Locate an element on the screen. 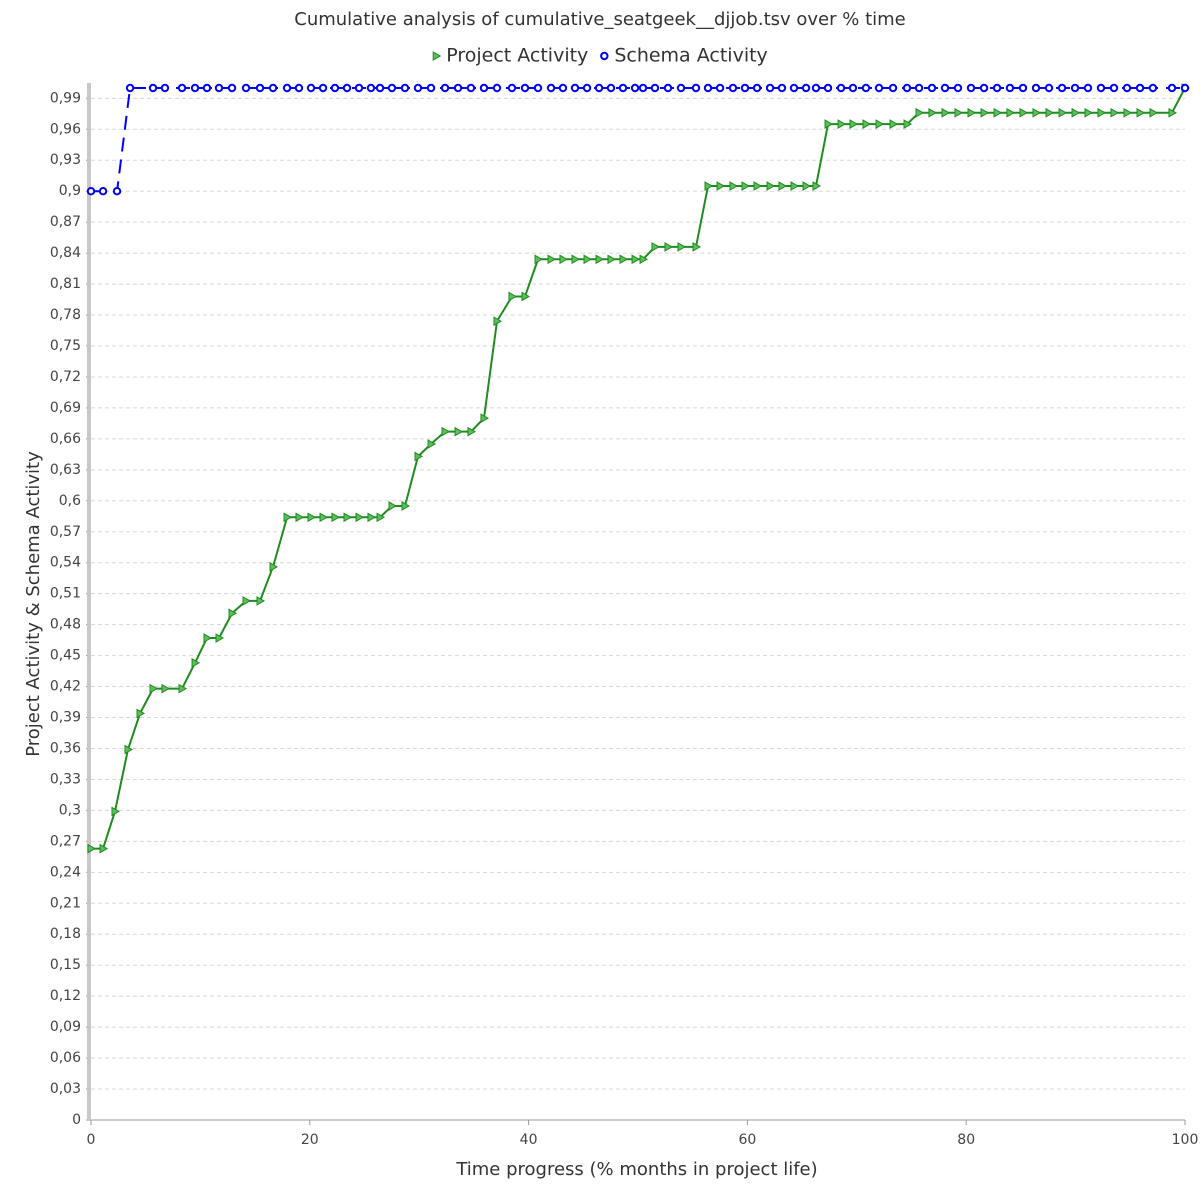 This screenshot has height=1200, width=1200. y-tick-label: 0,6 is located at coordinates (70, 501).